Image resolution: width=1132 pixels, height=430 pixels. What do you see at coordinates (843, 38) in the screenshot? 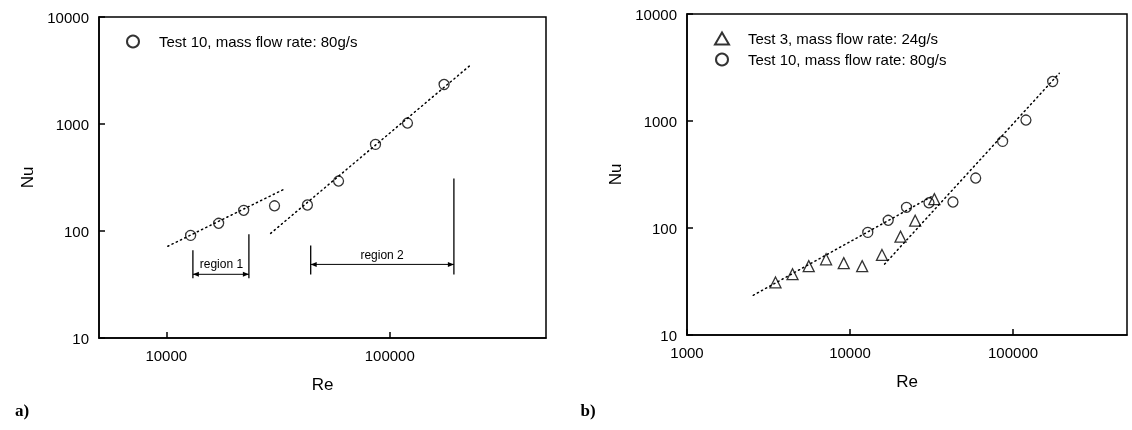
I see `legend-label: Test 3, mass flow rate: 24g/s` at bounding box center [843, 38].